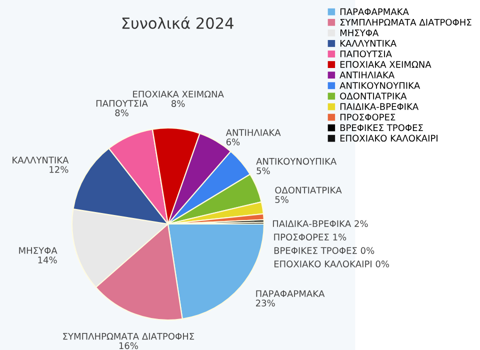  I want to click on data-label: 16%, so click(128, 346).